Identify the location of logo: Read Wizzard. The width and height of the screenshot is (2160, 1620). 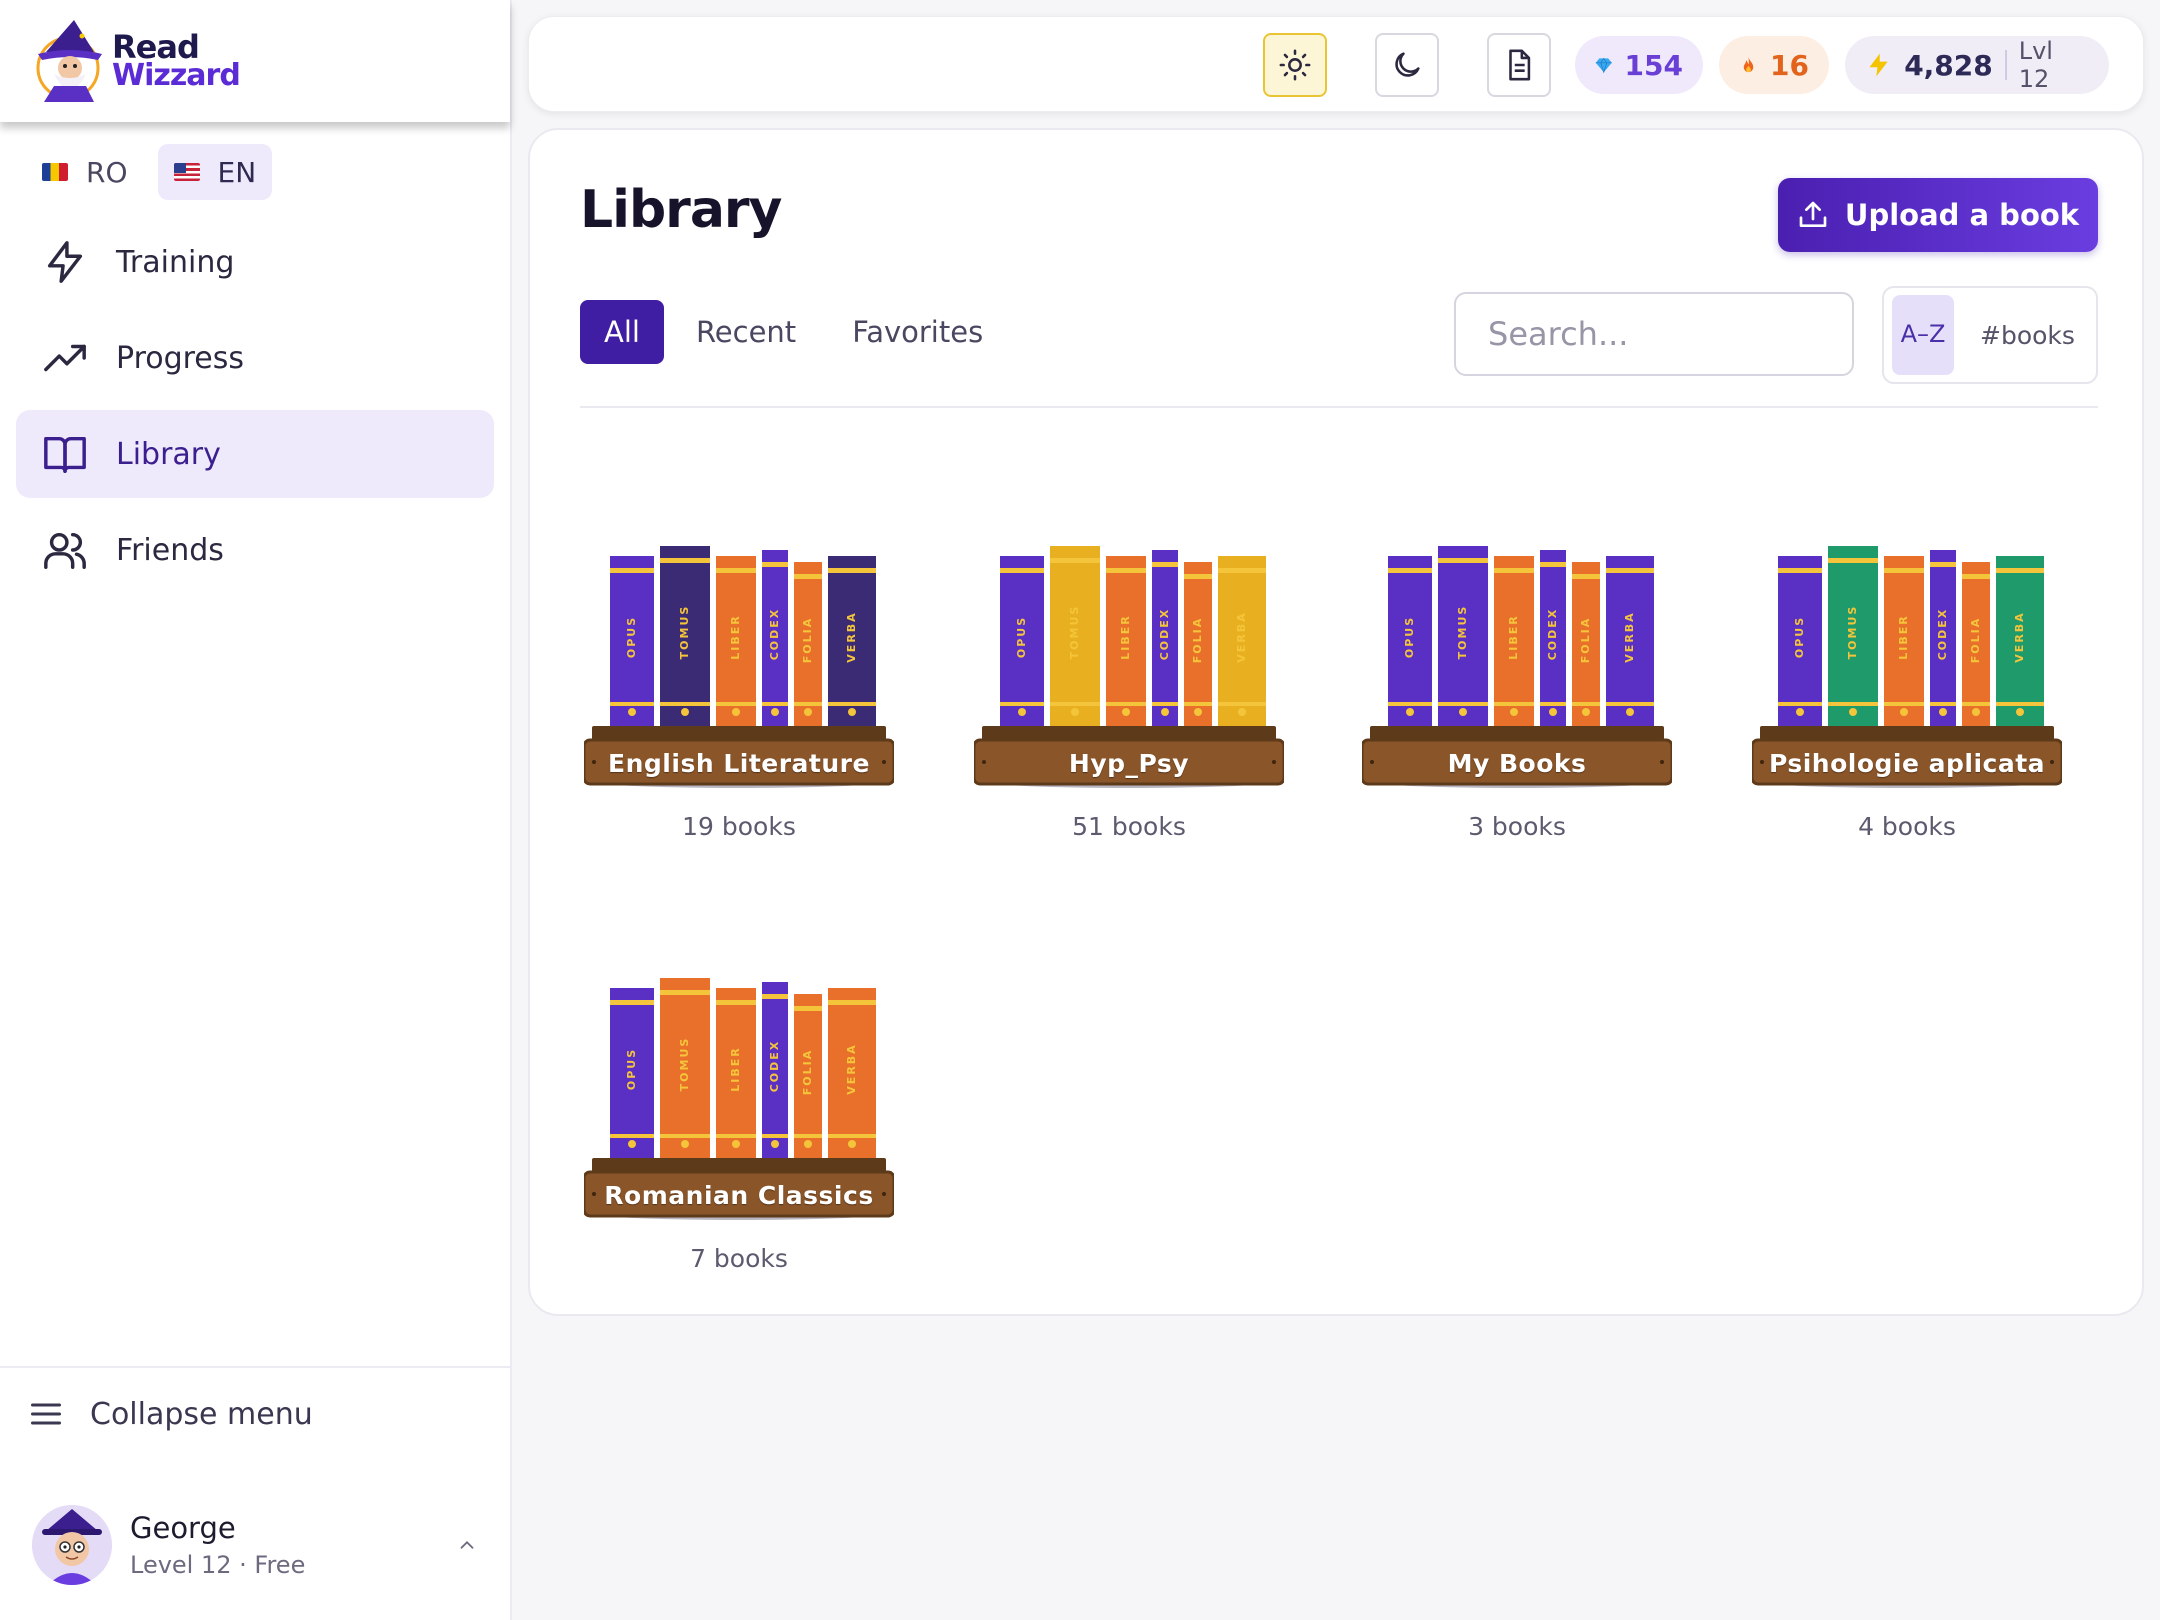
(255, 61).